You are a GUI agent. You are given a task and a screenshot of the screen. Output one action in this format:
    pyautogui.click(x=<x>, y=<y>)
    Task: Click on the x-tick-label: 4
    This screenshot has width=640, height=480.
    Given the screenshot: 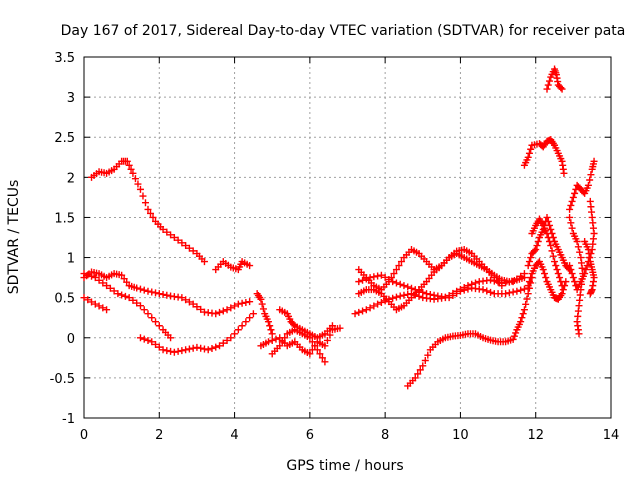 What is the action you would take?
    pyautogui.click(x=234, y=435)
    